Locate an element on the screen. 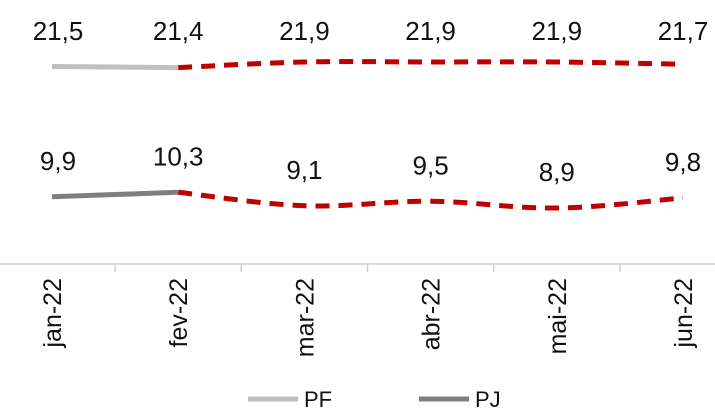 The height and width of the screenshot is (411, 715). series-pj-forecast-line is located at coordinates (430, 200).